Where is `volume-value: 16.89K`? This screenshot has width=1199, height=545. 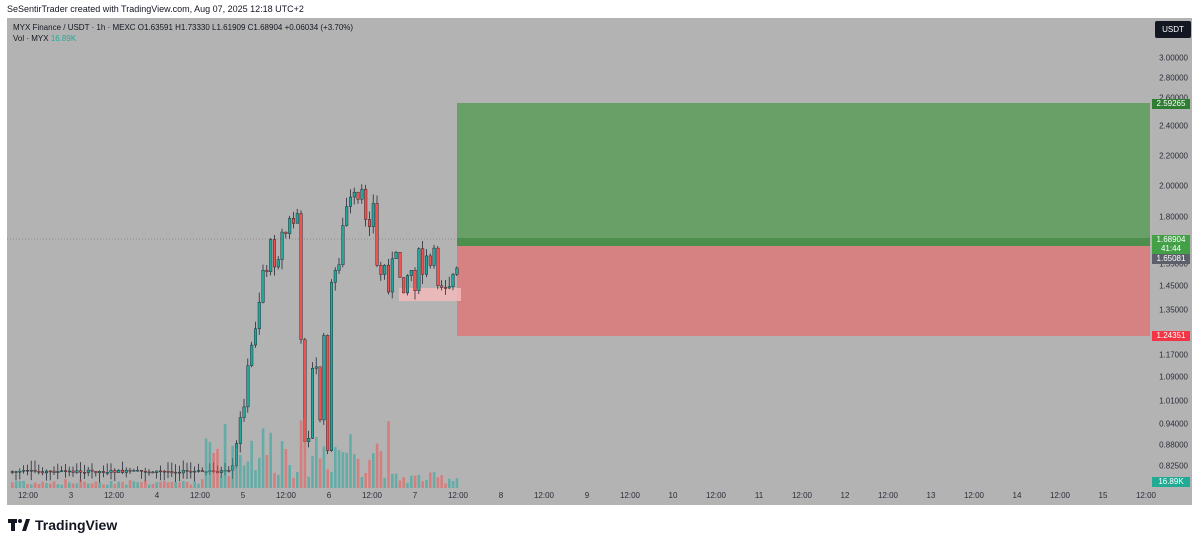 volume-value: 16.89K is located at coordinates (63, 38).